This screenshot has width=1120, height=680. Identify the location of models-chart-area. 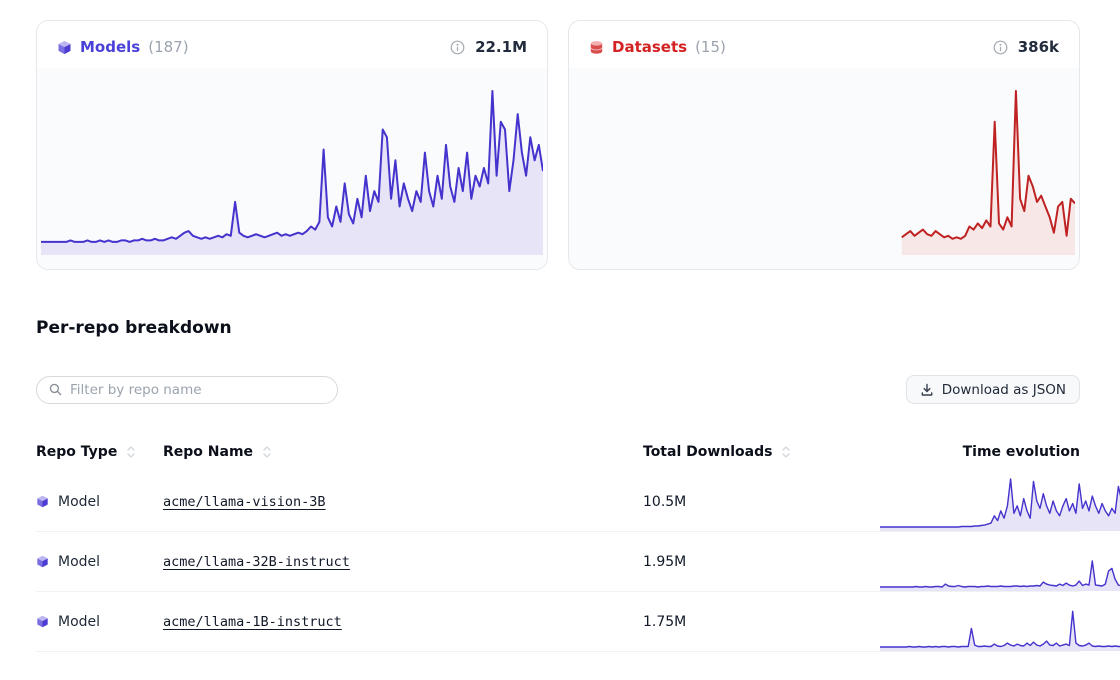
(292, 168).